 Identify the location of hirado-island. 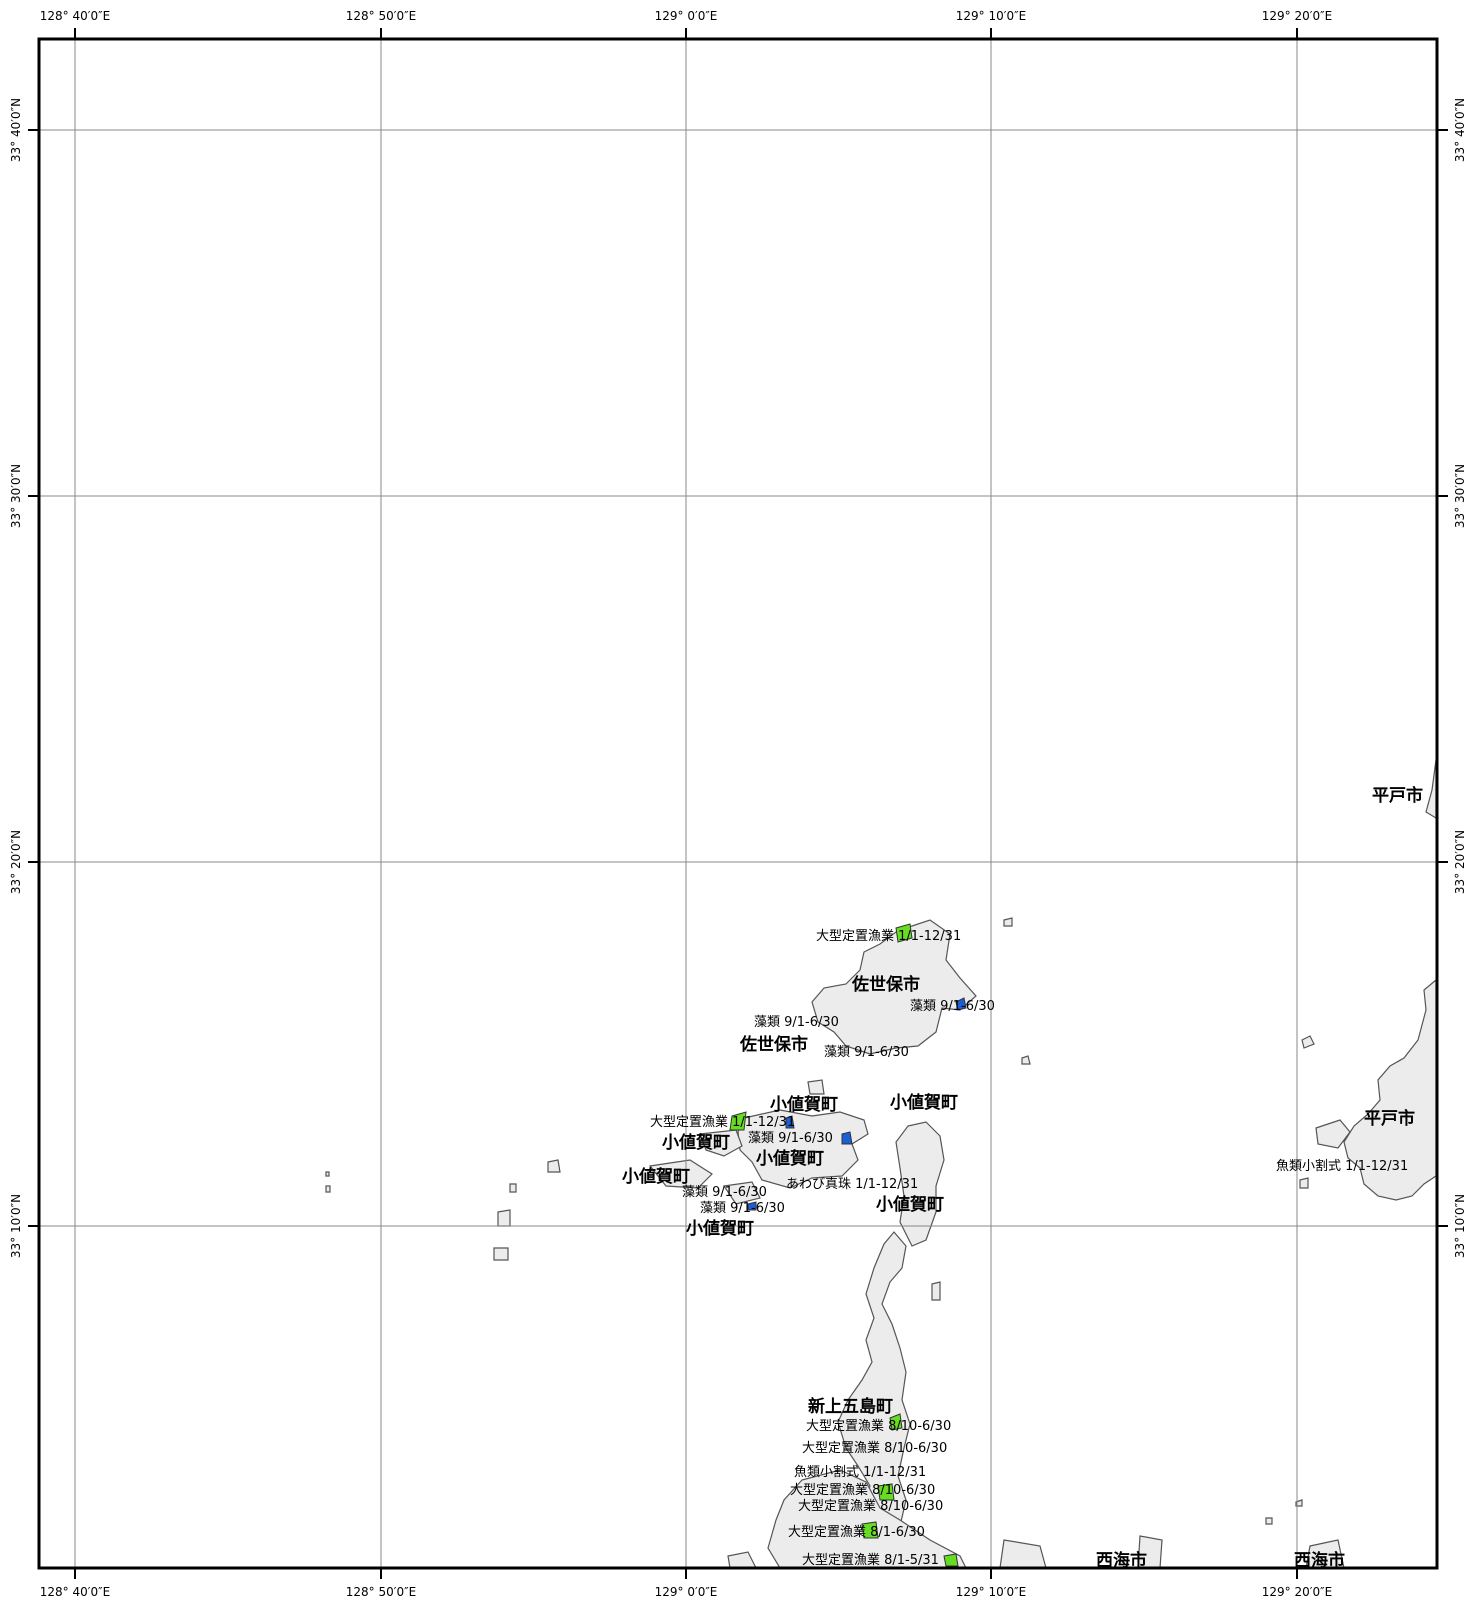
(1431, 789).